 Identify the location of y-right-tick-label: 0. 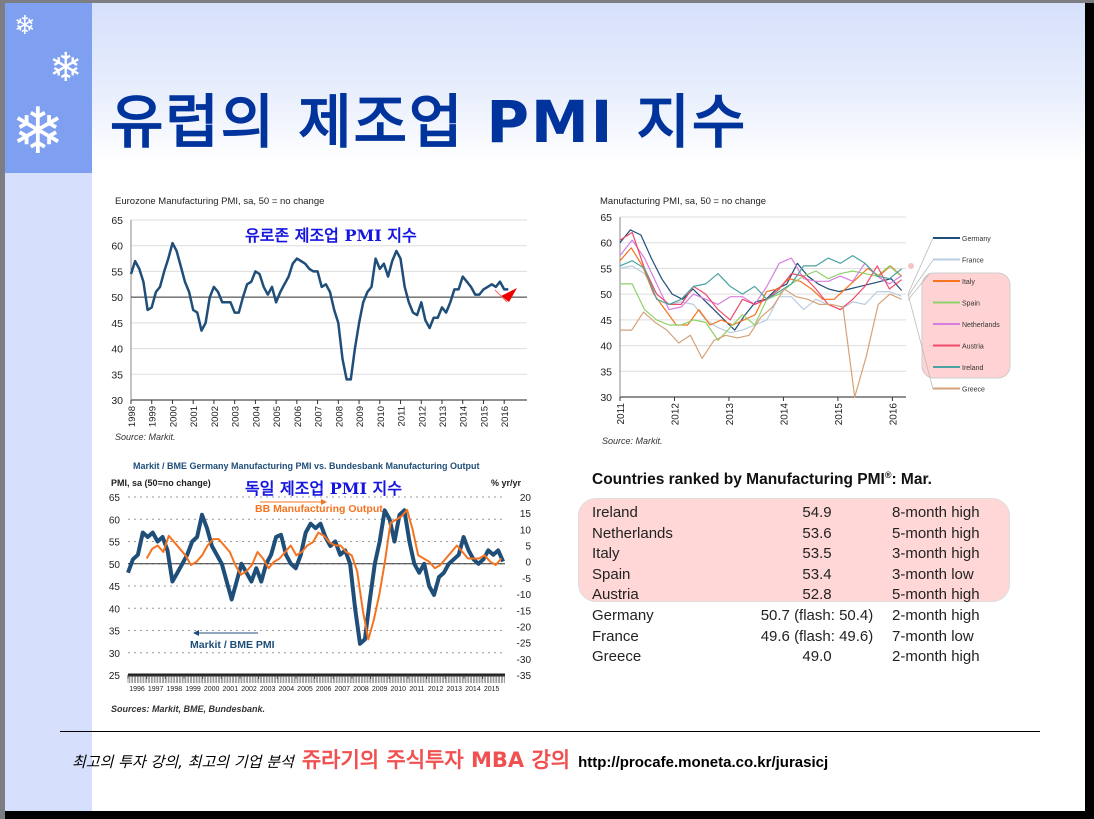
(528, 563).